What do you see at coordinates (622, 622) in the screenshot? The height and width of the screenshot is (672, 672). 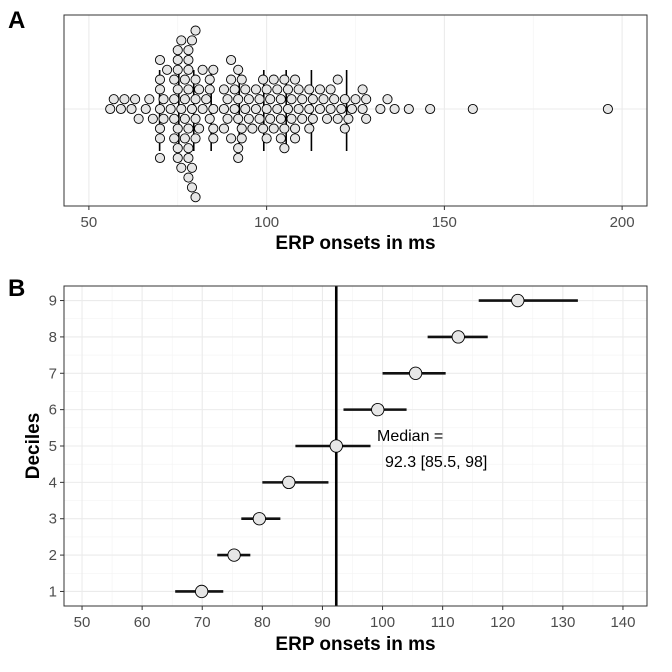 I see `panel-b-x-tick-label: 140` at bounding box center [622, 622].